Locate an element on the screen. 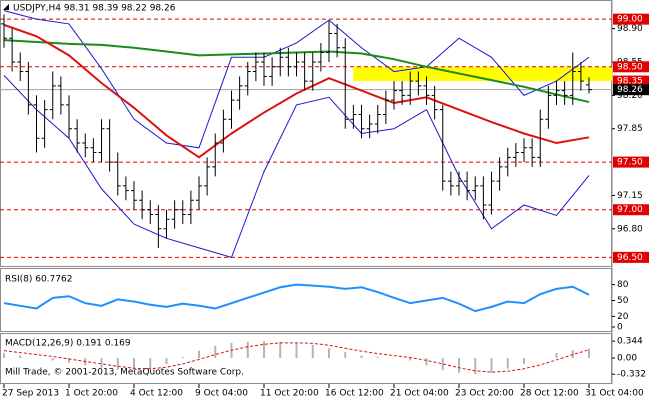  x-tick-label: 16 Oct 12:00 is located at coordinates (354, 394).